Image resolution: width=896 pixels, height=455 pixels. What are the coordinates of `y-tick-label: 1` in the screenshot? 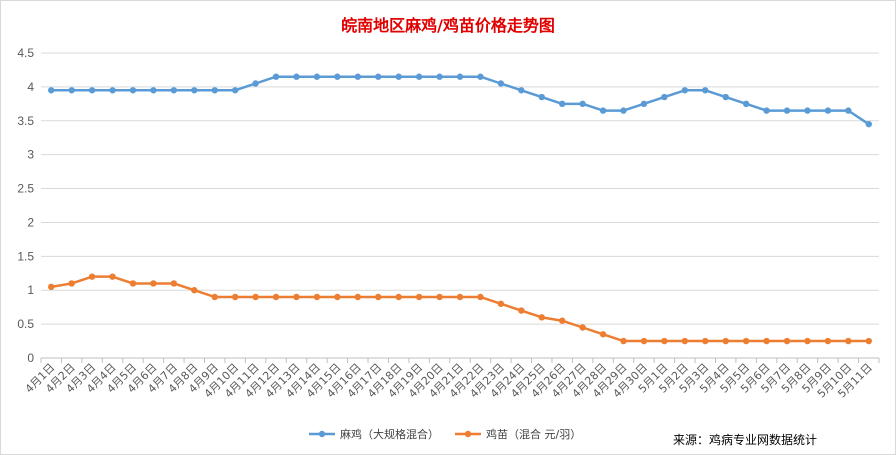 It's located at (30, 290).